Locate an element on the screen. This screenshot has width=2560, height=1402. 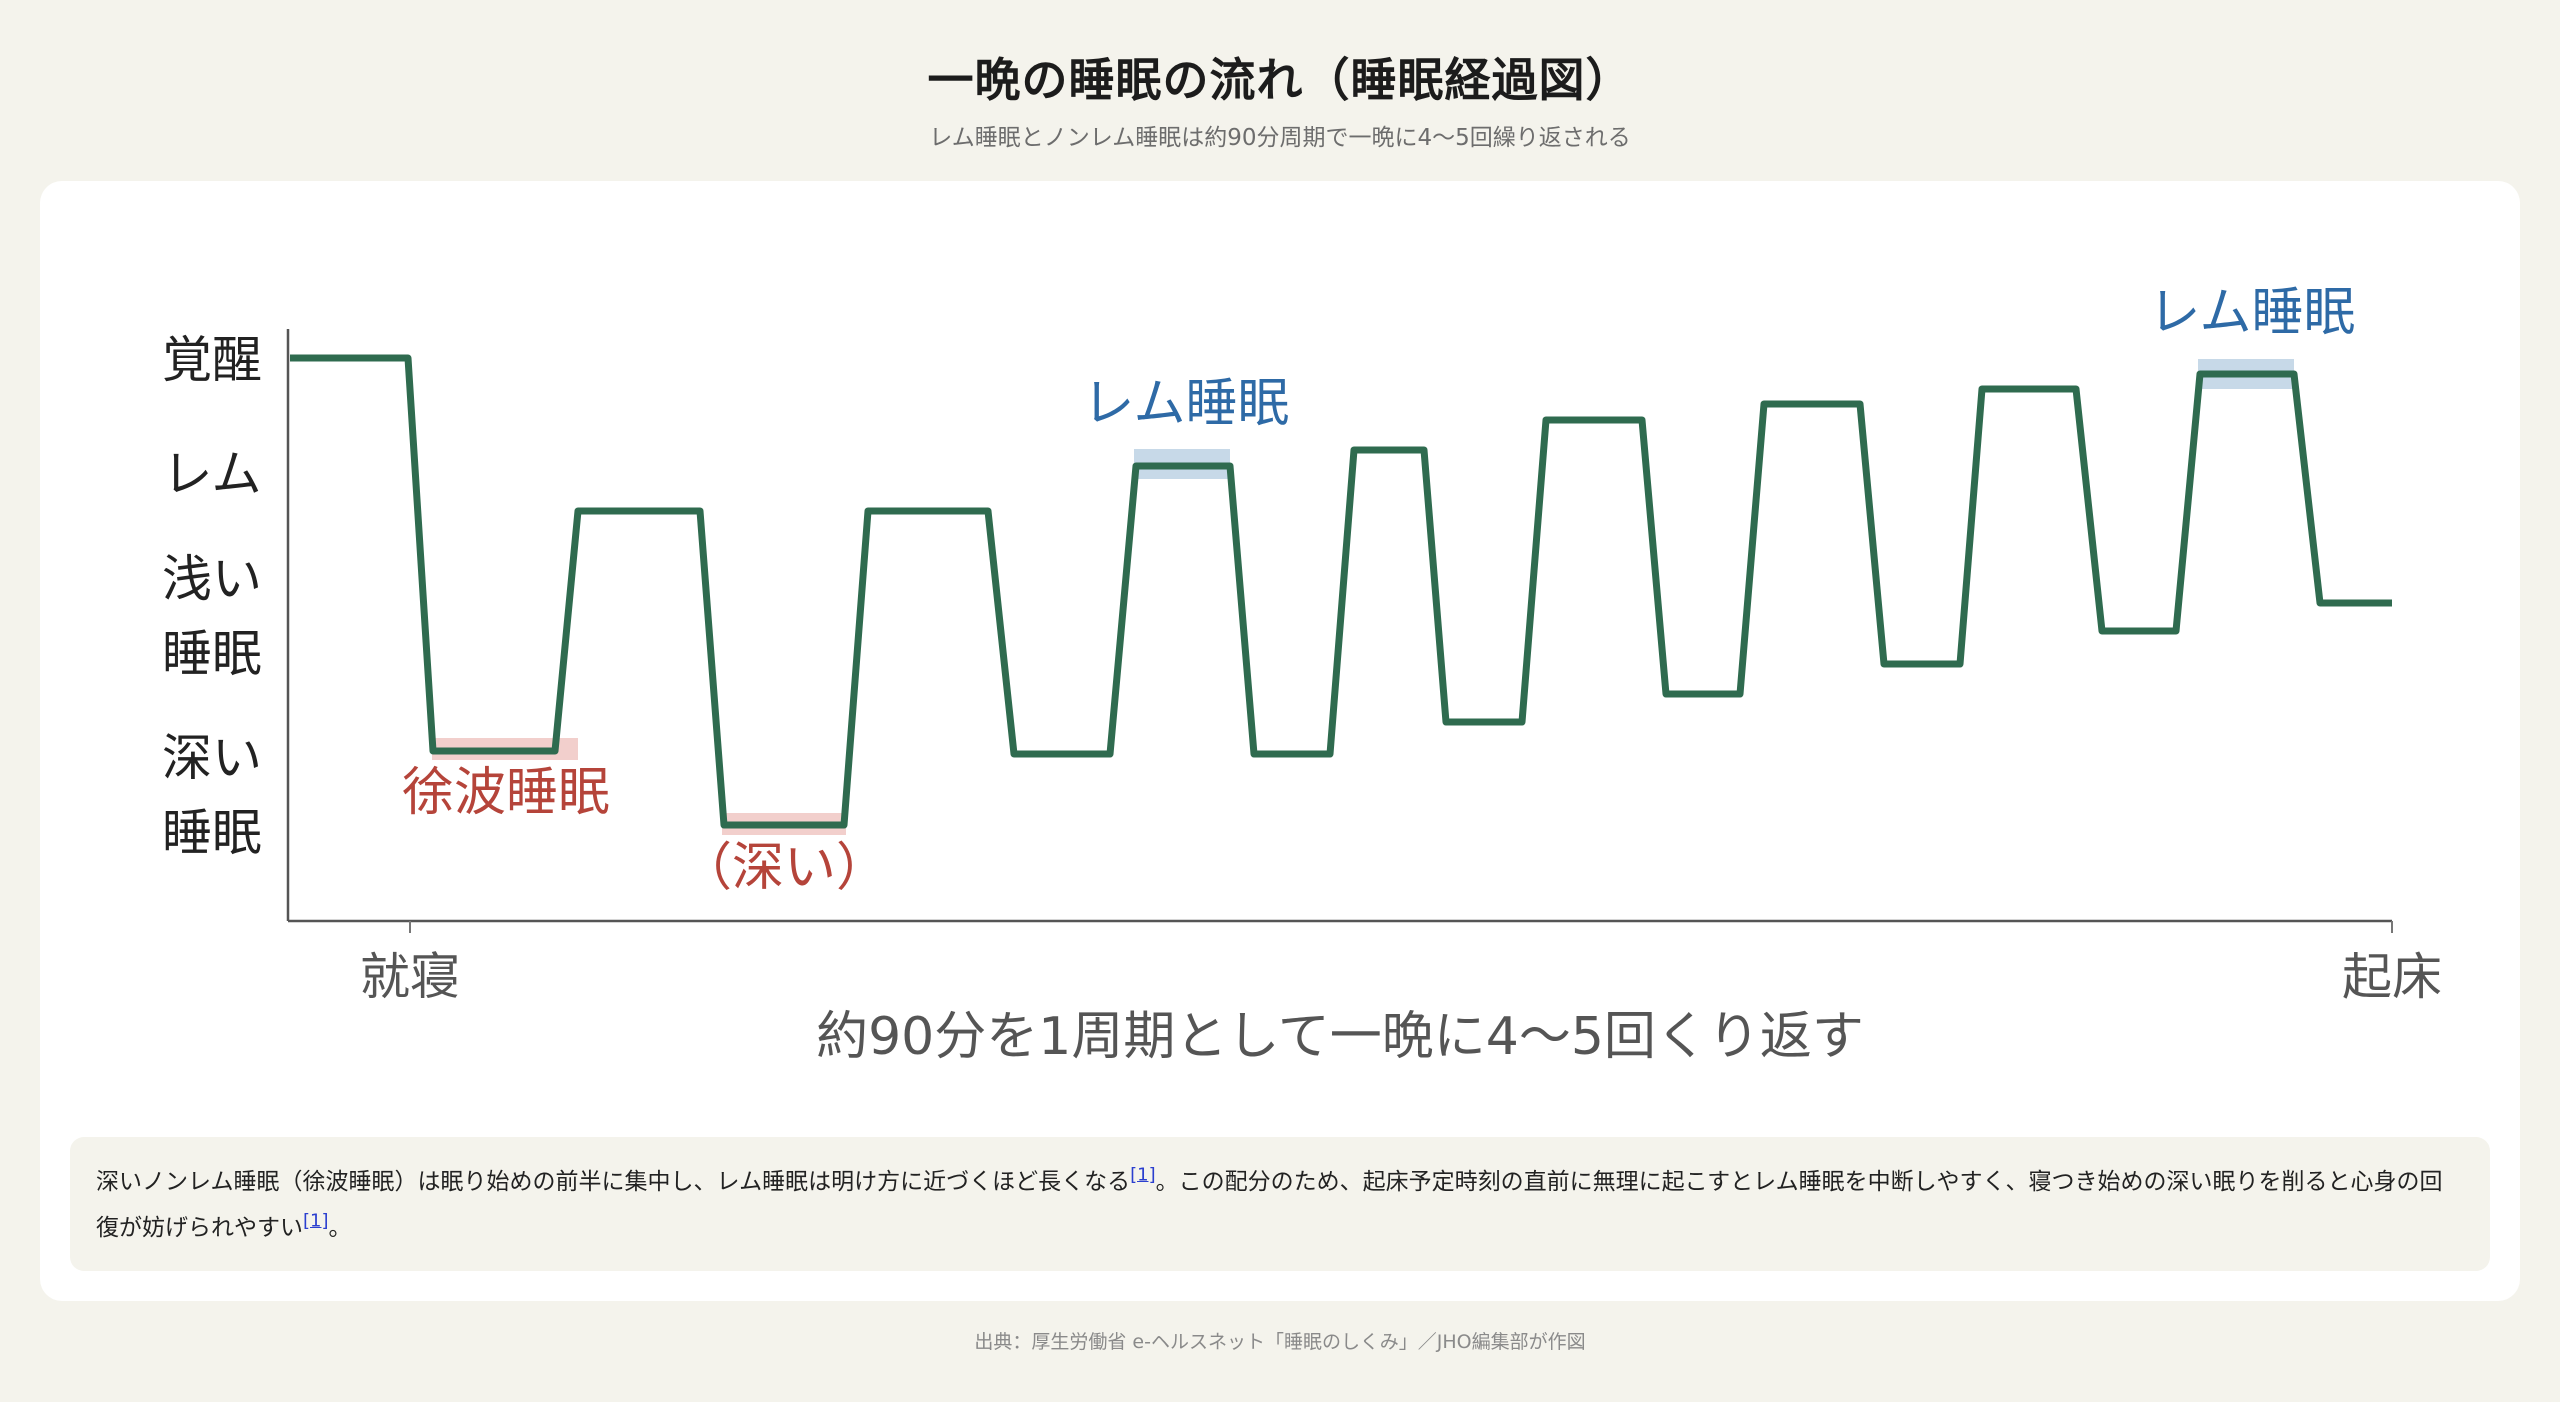
x-label-sleep: 就寝 is located at coordinates (410, 977).